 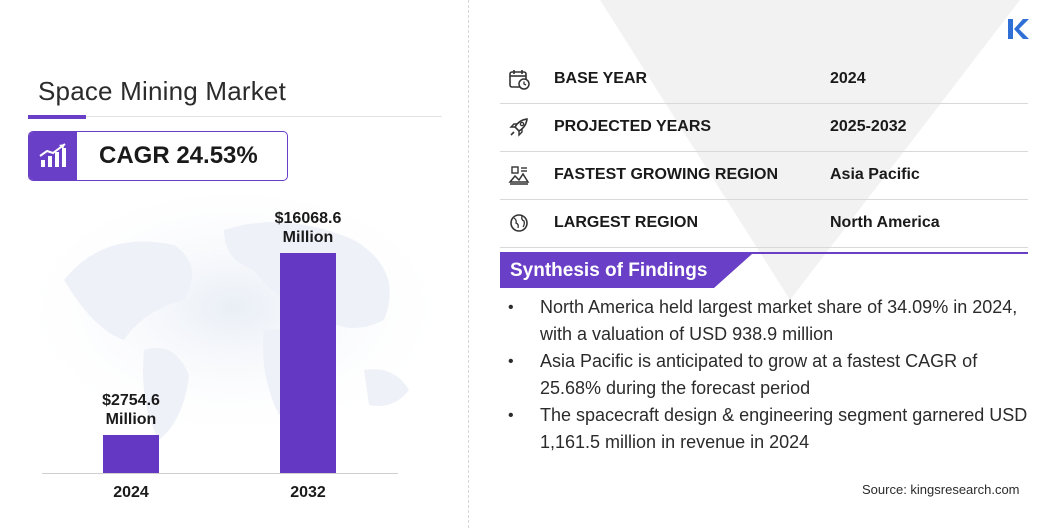 I want to click on info-label: FASTEST GROWING REGION, so click(x=666, y=174).